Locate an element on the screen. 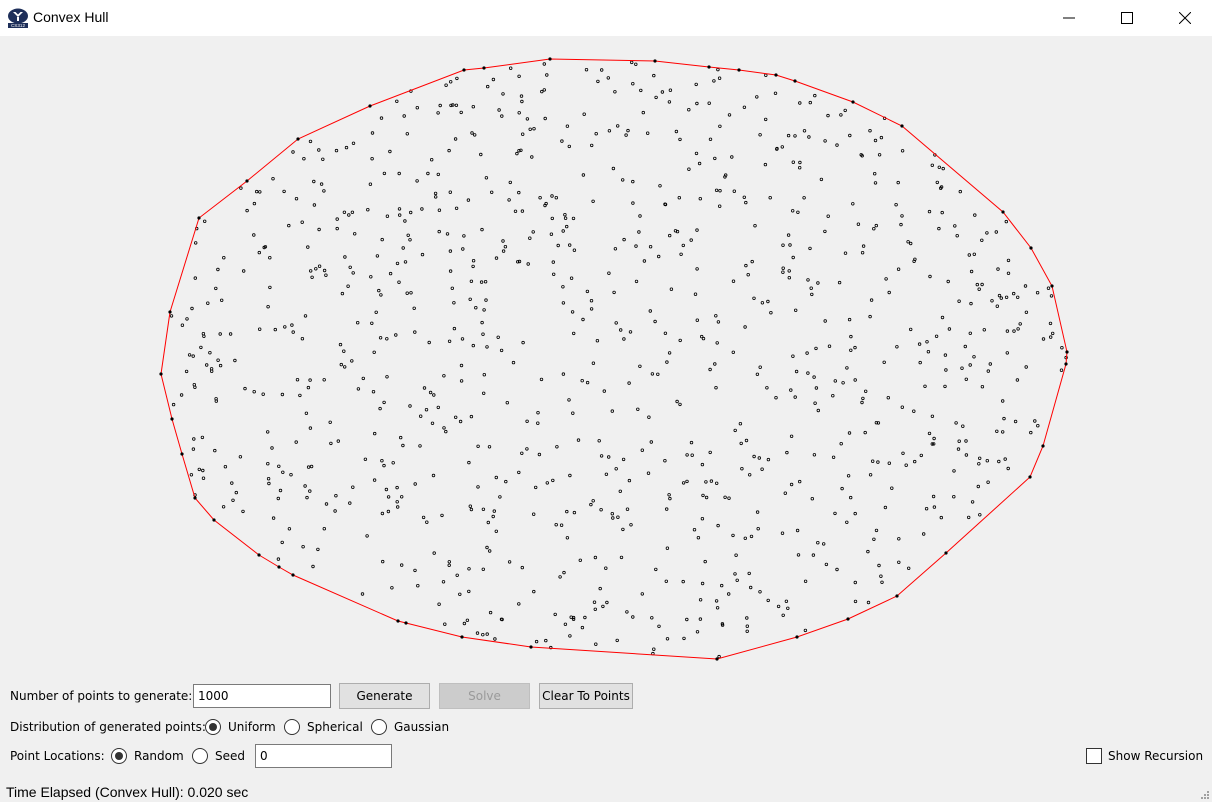  seed-radio is located at coordinates (200, 756).